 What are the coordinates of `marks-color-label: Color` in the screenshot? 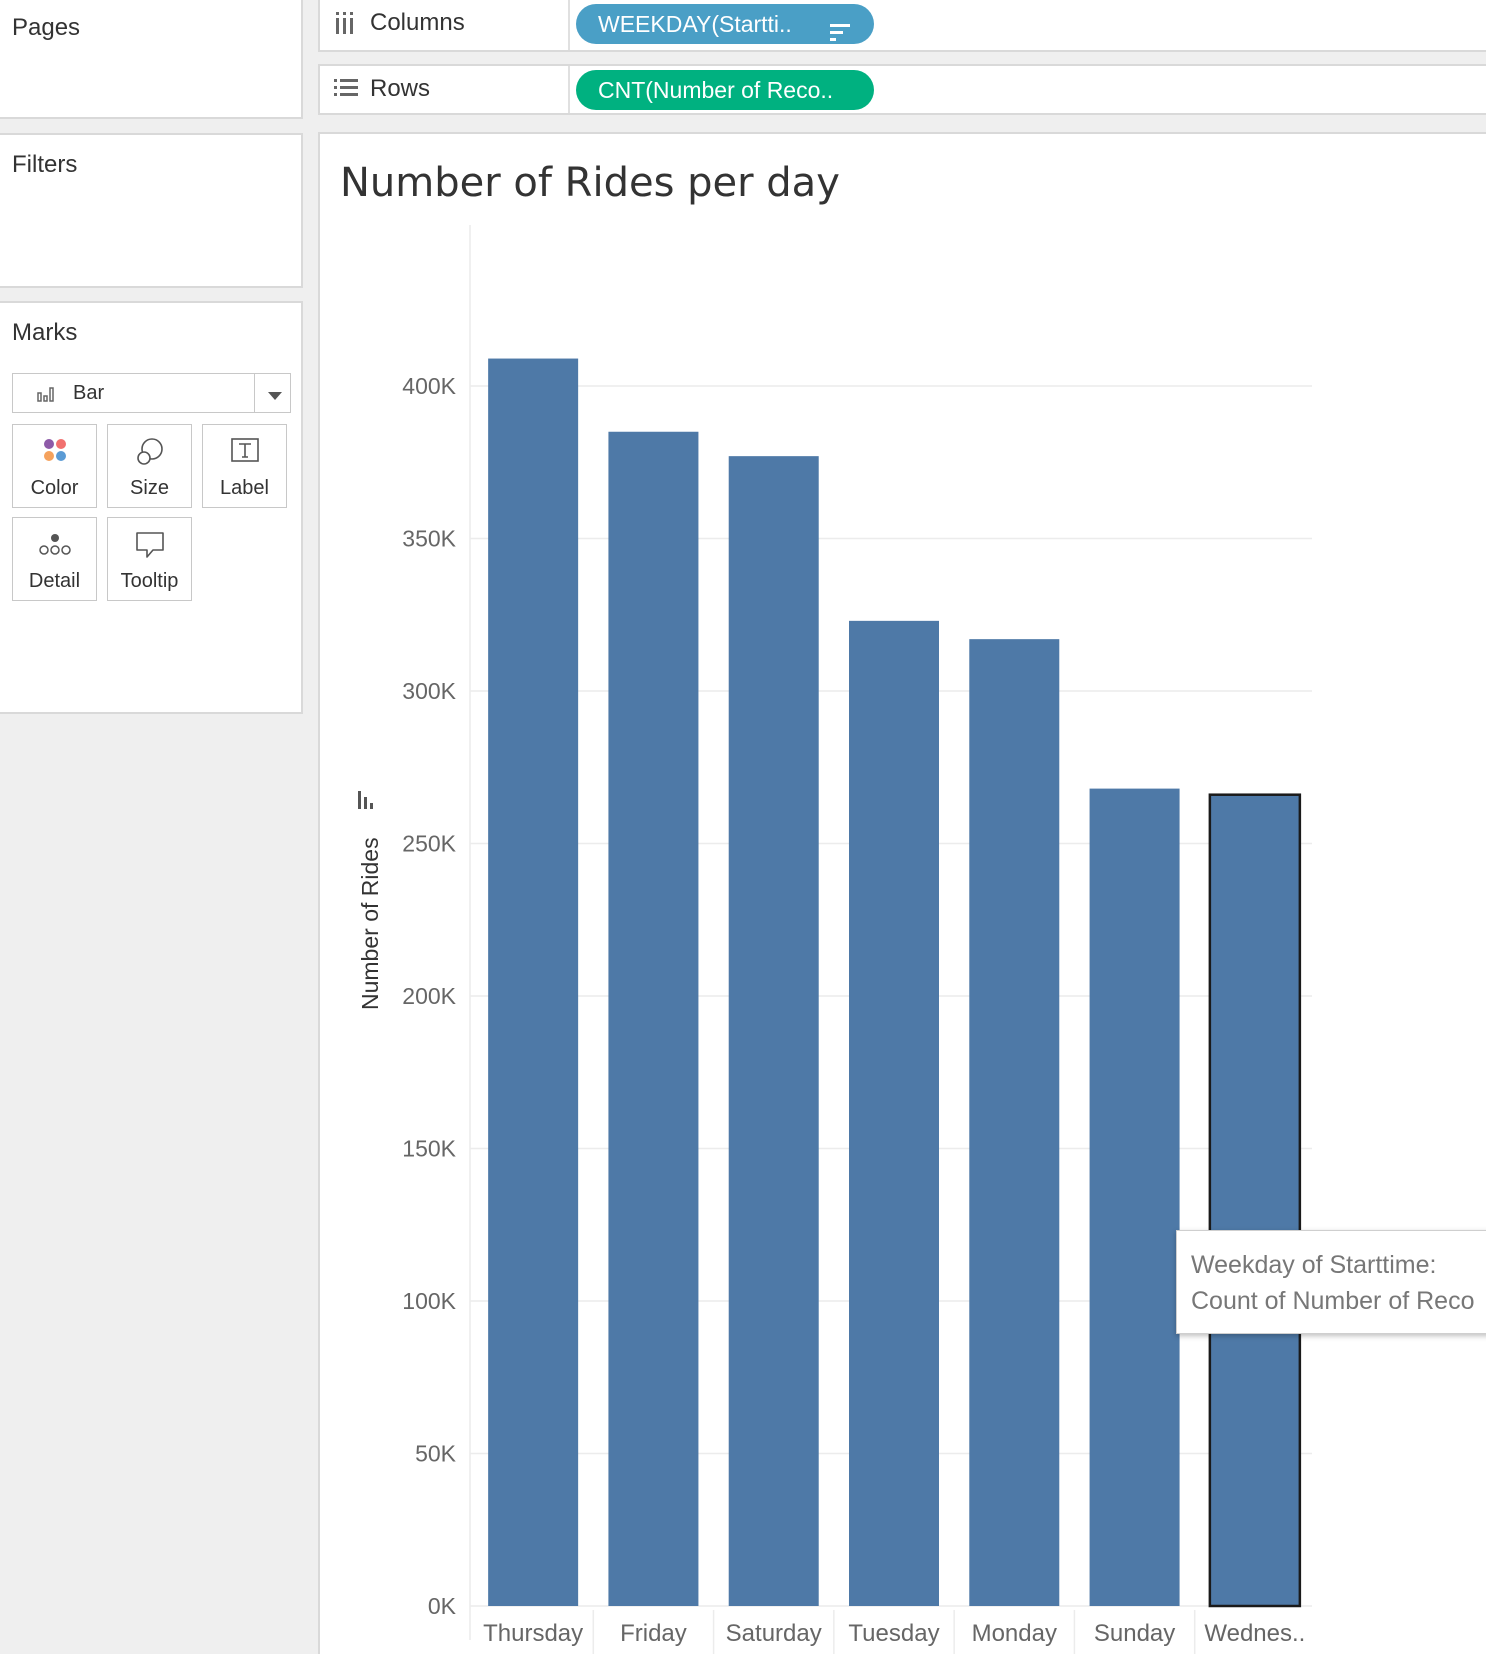 It's located at (54, 488).